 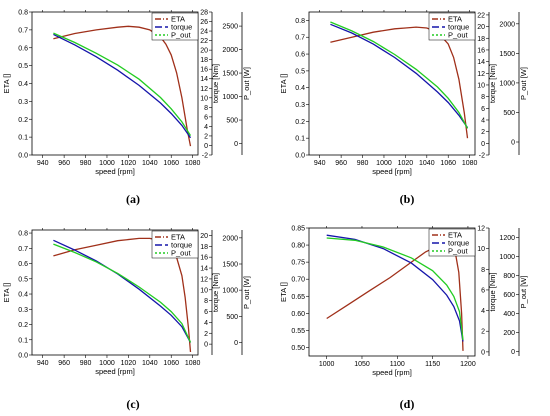 What do you see at coordinates (298, 246) in the screenshot?
I see `eta-tick-label: 0.80` at bounding box center [298, 246].